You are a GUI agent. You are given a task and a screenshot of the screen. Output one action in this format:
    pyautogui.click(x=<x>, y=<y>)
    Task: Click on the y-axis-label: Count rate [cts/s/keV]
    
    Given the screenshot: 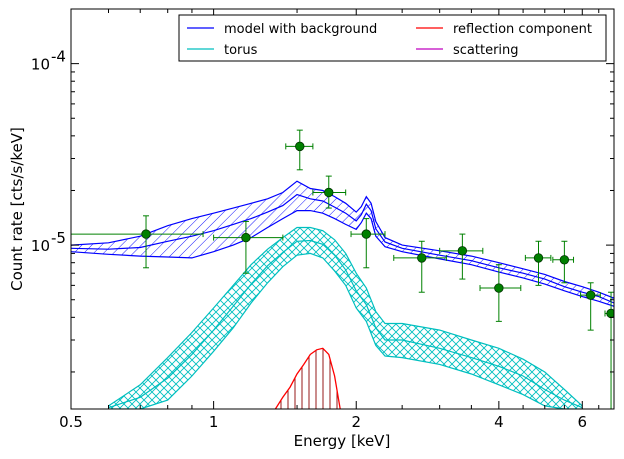 What is the action you would take?
    pyautogui.click(x=17, y=209)
    